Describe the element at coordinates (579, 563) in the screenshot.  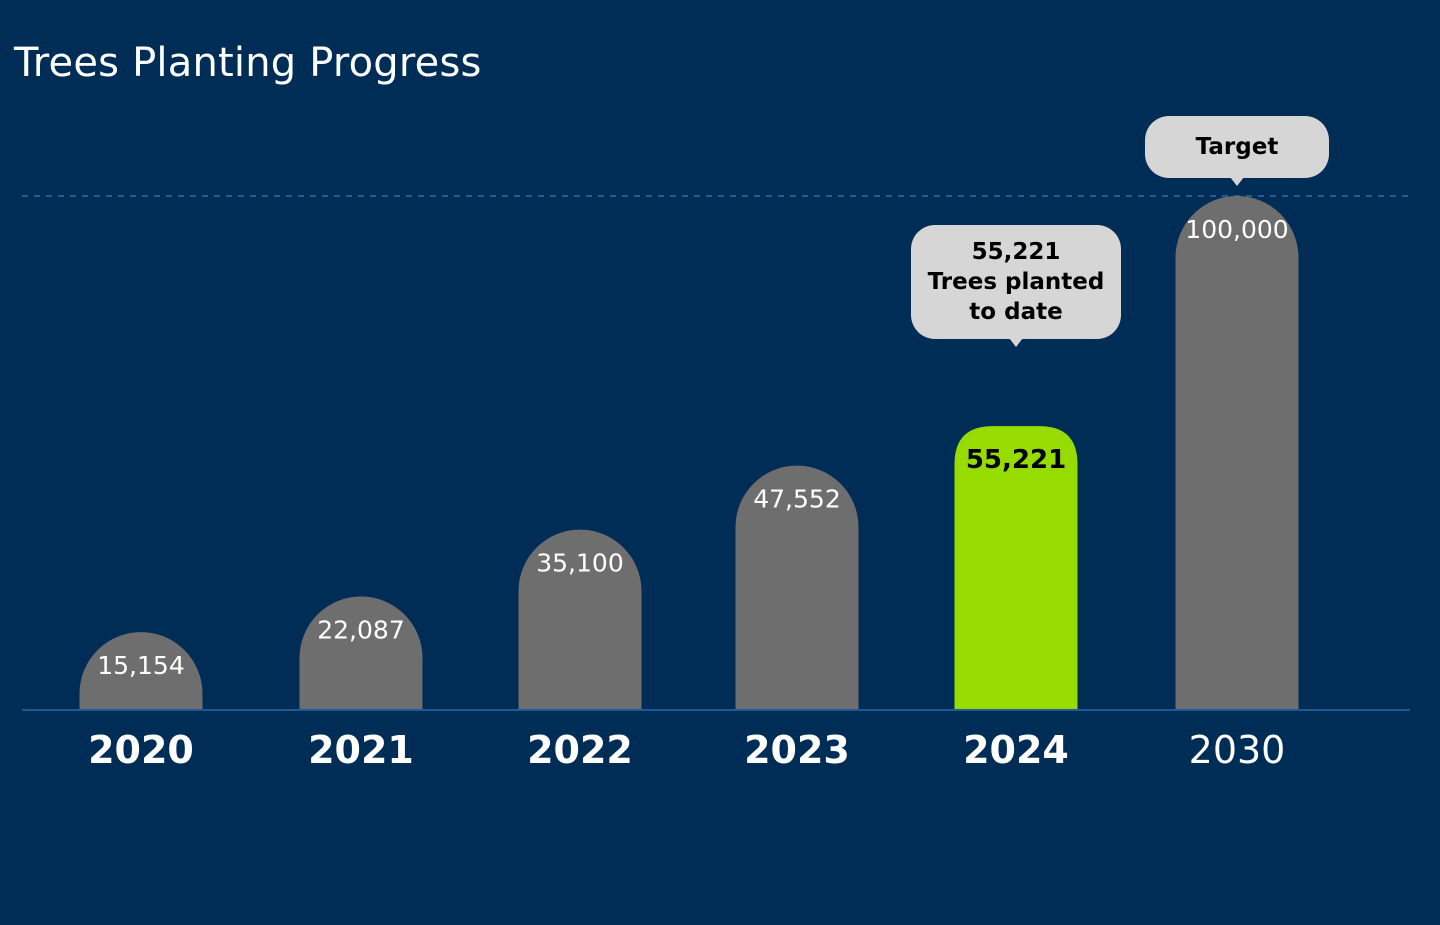
I see `bar-value-label: 35,100` at that location.